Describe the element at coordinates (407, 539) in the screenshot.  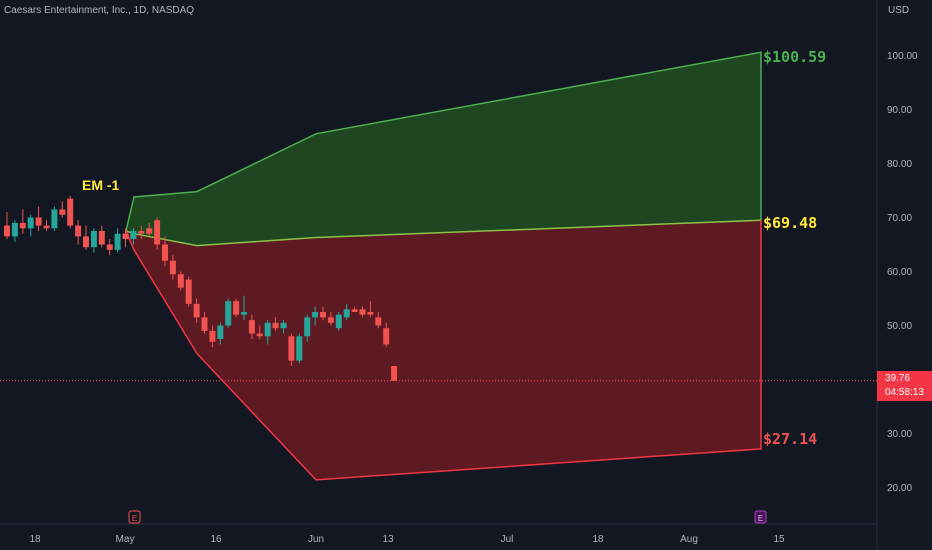
I see `time-axis: 18 May 16 Jun 13 Jul 18 Aug 15` at that location.